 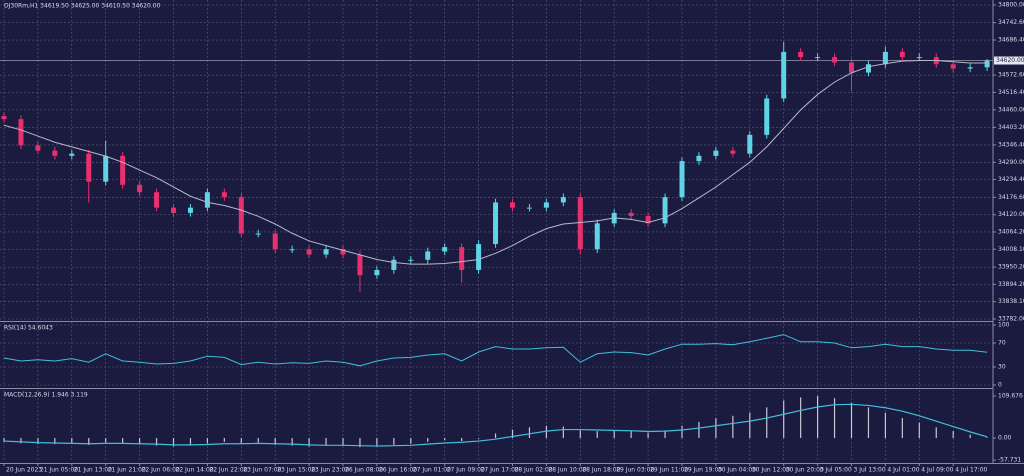 I want to click on x-tick-label: 28 Jun 18:00, so click(x=601, y=470).